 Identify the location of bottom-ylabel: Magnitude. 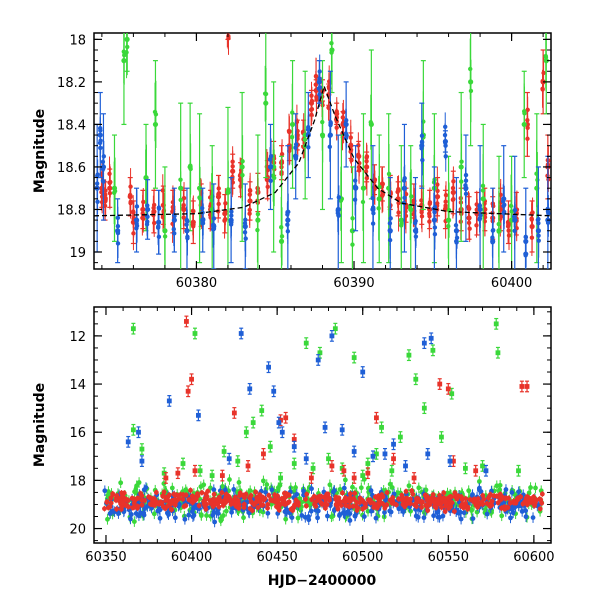
(40, 425).